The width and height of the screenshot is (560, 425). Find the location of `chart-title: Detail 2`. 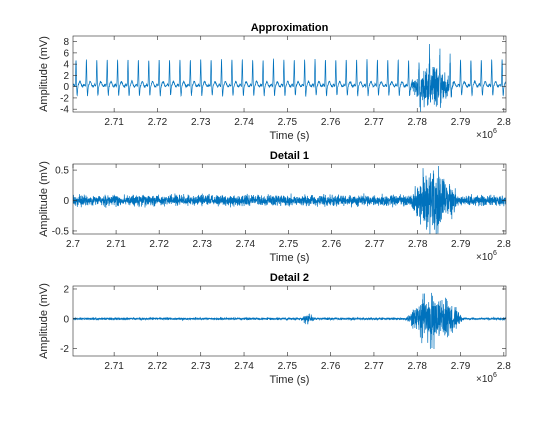

chart-title: Detail 2 is located at coordinates (289, 278).